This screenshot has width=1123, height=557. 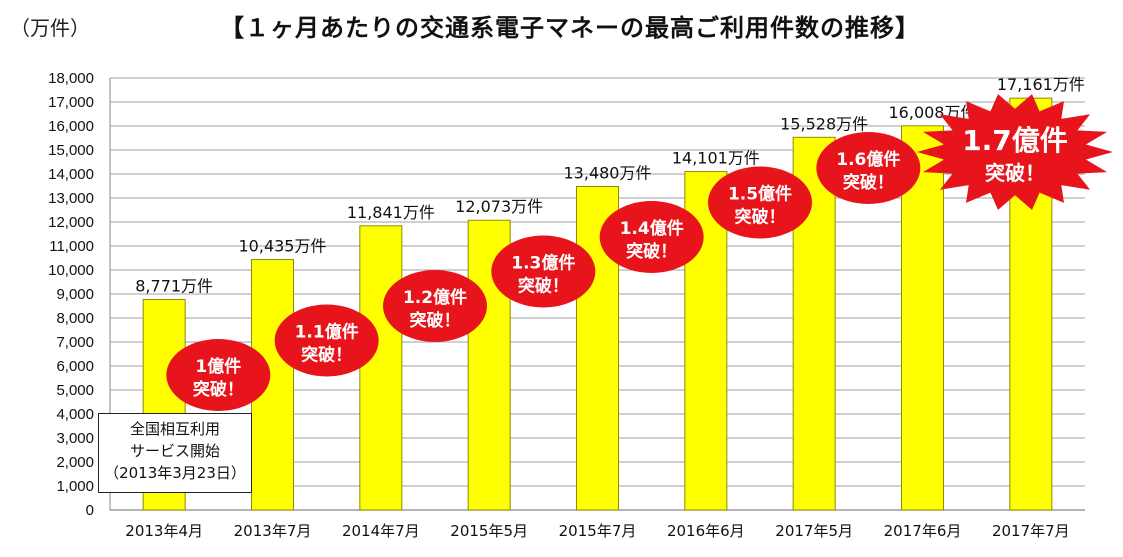 I want to click on starburst-shape, so click(x=1015, y=152).